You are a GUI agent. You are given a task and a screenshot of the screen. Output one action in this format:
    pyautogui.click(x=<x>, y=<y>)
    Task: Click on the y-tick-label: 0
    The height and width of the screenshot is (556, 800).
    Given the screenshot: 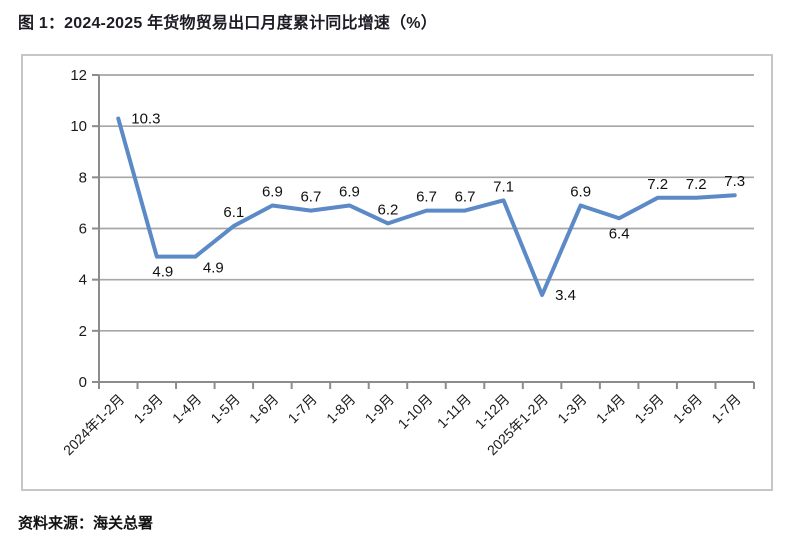 What is the action you would take?
    pyautogui.click(x=83, y=382)
    